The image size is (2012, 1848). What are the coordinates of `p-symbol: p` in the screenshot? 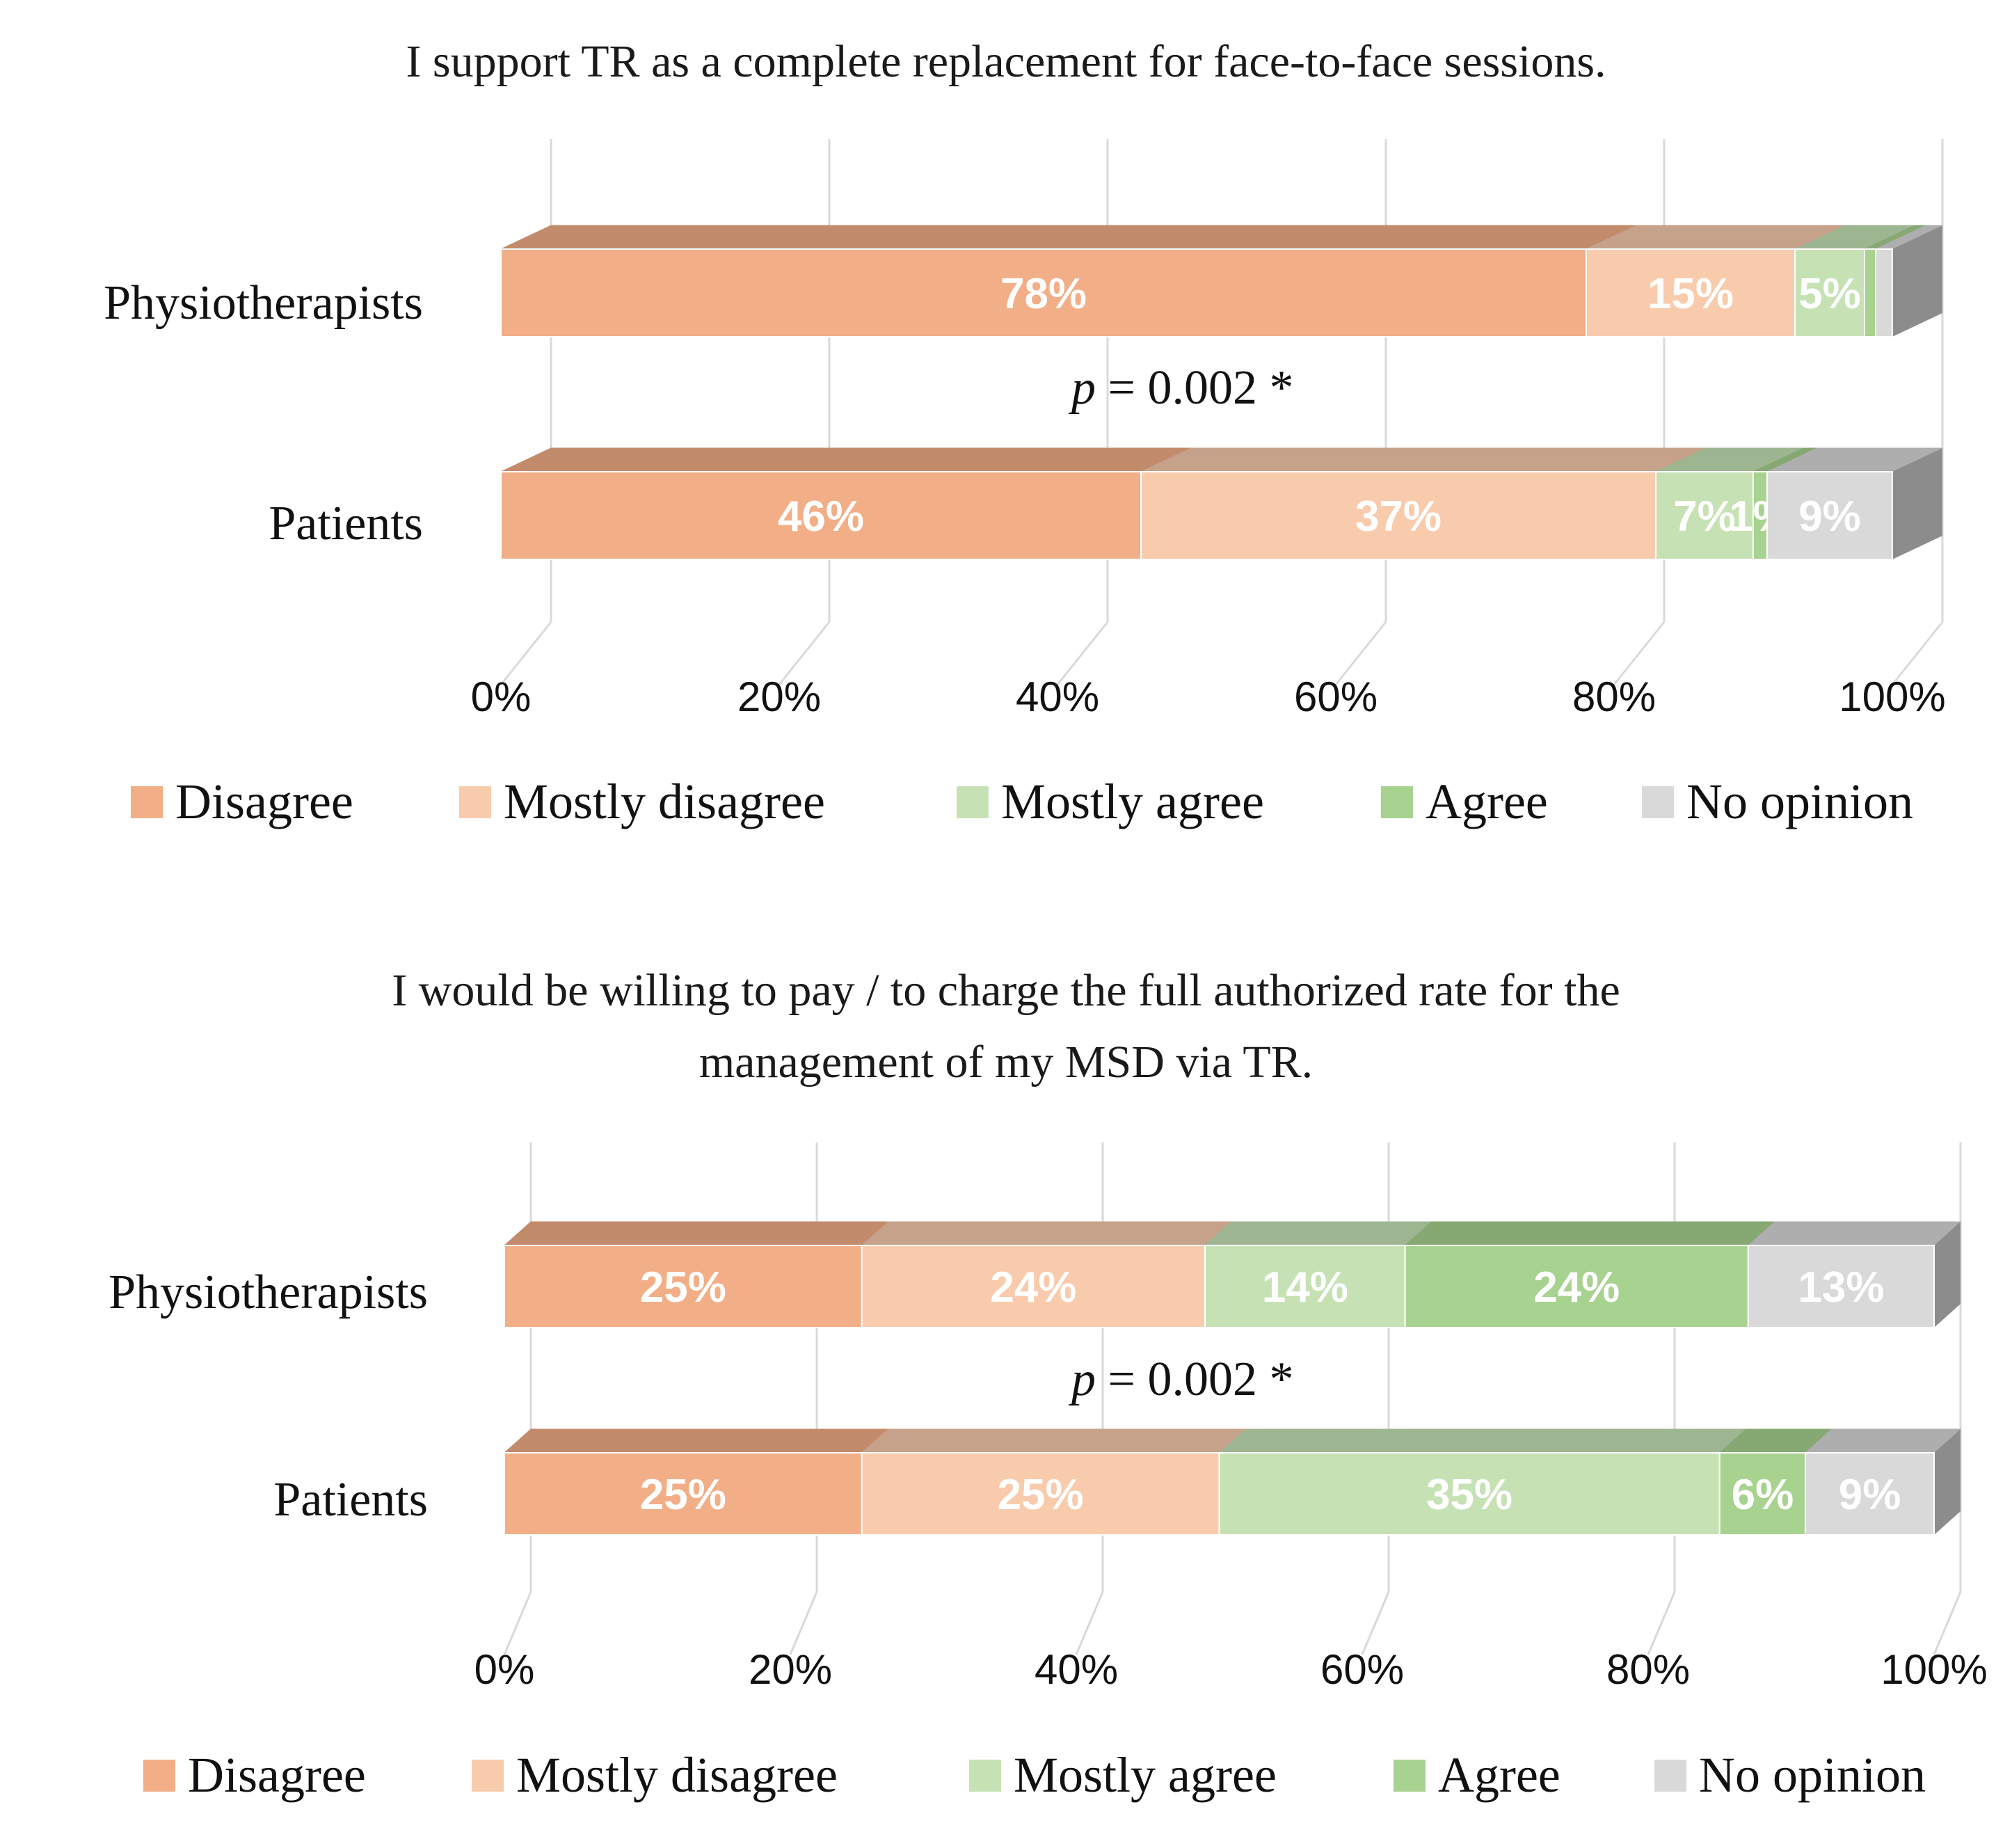 It's located at (1082, 388).